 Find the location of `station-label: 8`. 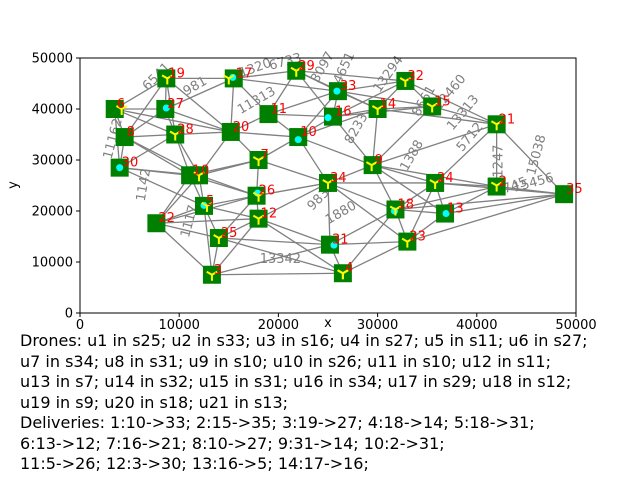

station-label: 8 is located at coordinates (131, 132).